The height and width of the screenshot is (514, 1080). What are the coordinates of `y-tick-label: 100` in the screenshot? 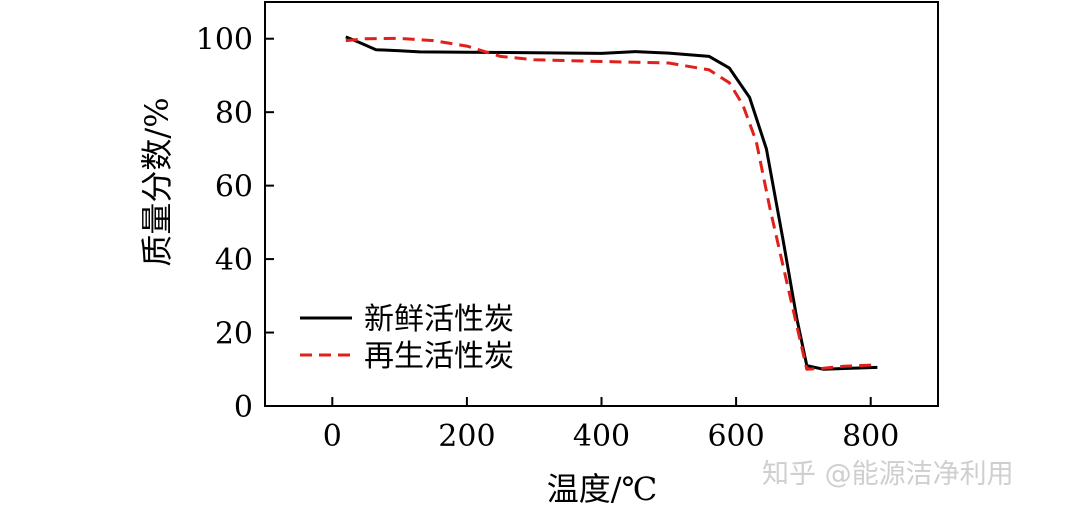 It's located at (224, 40).